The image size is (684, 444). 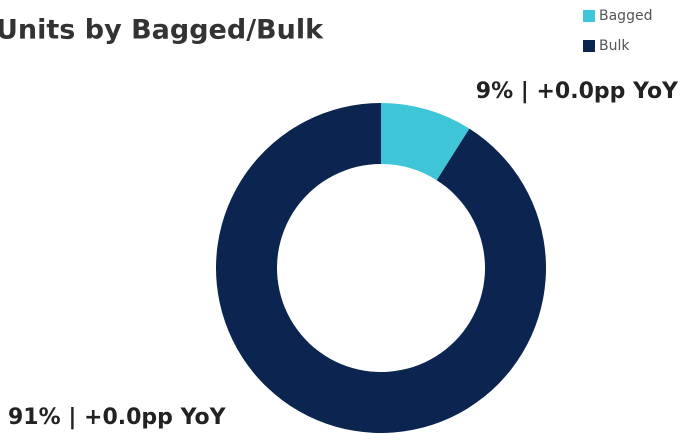 What do you see at coordinates (425, 142) in the screenshot?
I see `slice` at bounding box center [425, 142].